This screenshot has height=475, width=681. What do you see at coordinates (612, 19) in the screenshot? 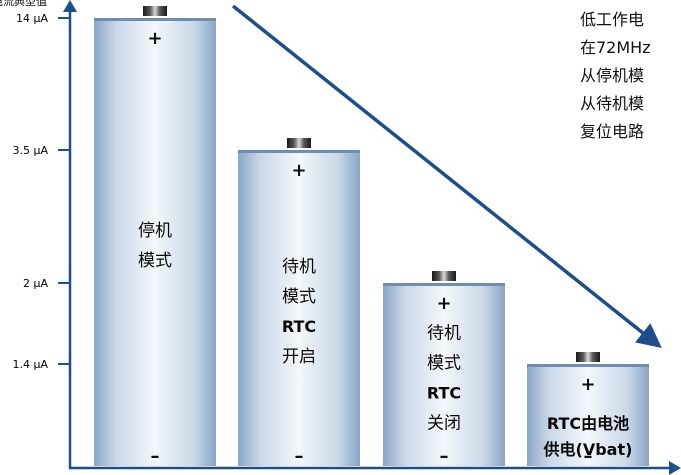
I see `note-line: 低工作电` at bounding box center [612, 19].